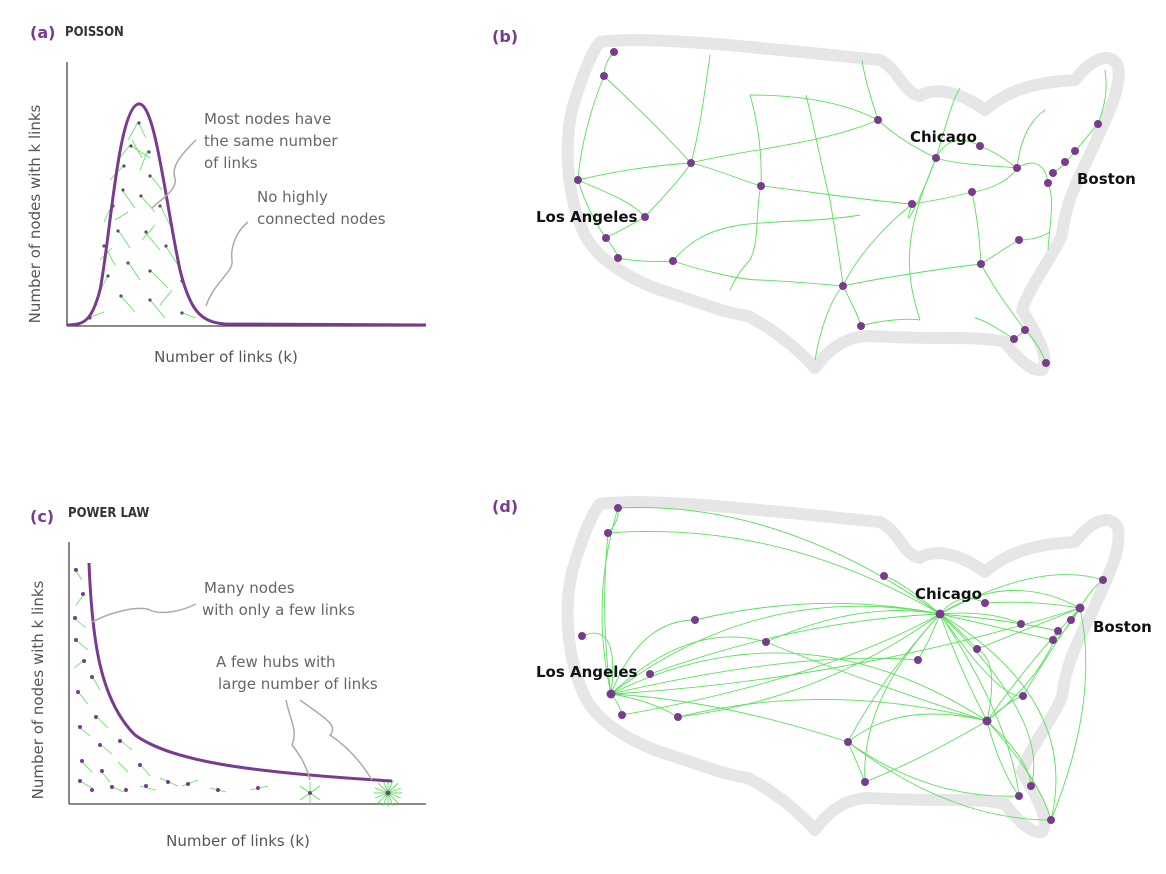  What do you see at coordinates (246, 214) in the screenshot?
I see `poisson-curve` at bounding box center [246, 214].